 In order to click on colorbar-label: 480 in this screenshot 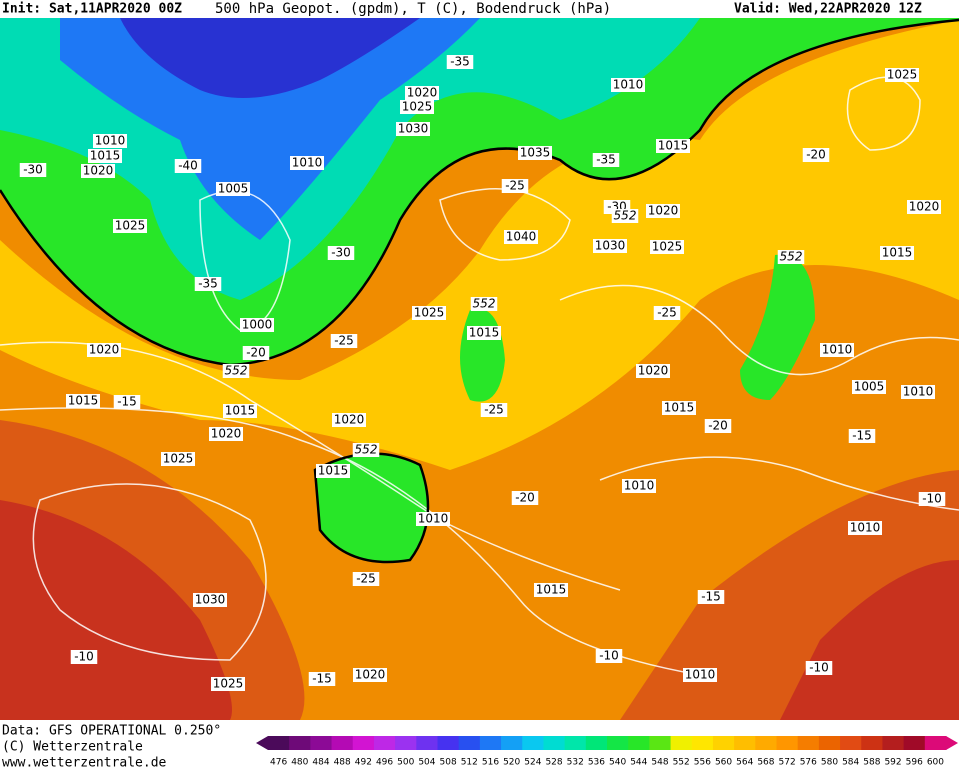, I will do `click(299, 763)`.